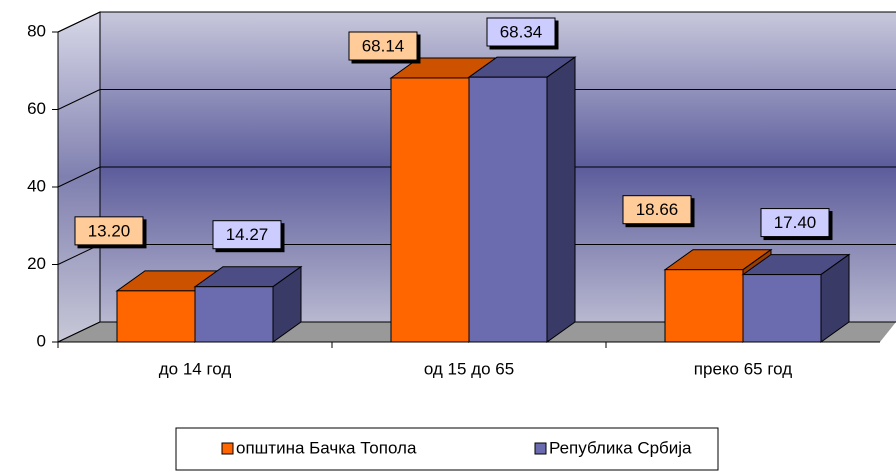 Image resolution: width=896 pixels, height=476 pixels. I want to click on bar-side, so click(561, 199).